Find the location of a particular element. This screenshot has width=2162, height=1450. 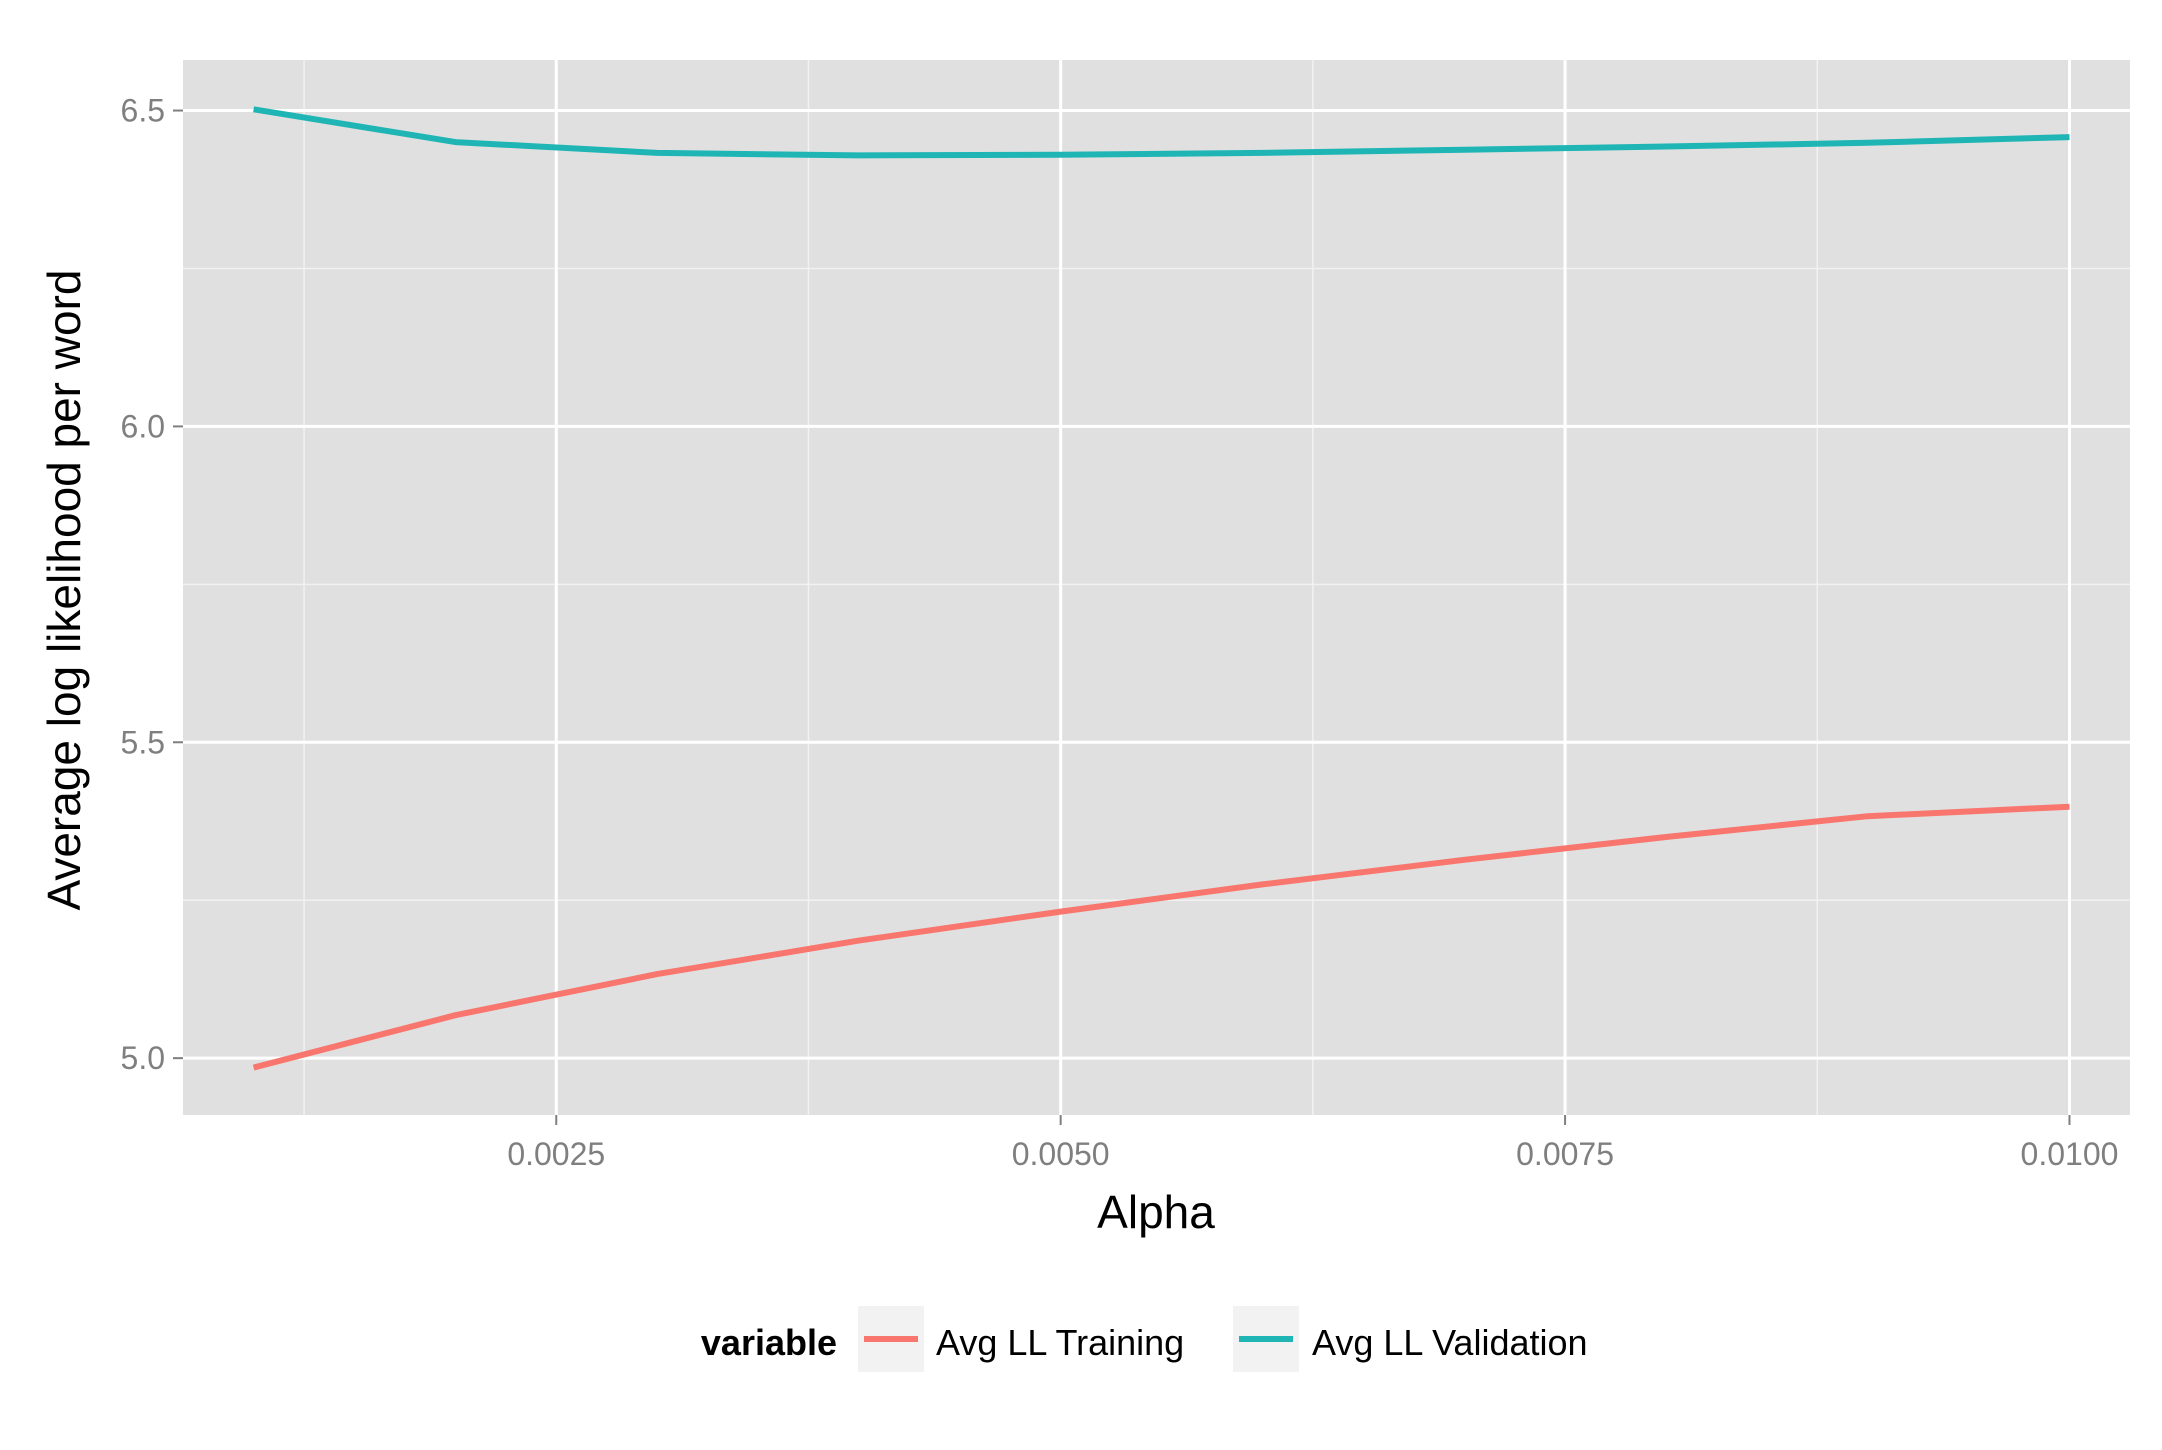

y-axis-title: Average log likelihood per word is located at coordinates (64, 590).